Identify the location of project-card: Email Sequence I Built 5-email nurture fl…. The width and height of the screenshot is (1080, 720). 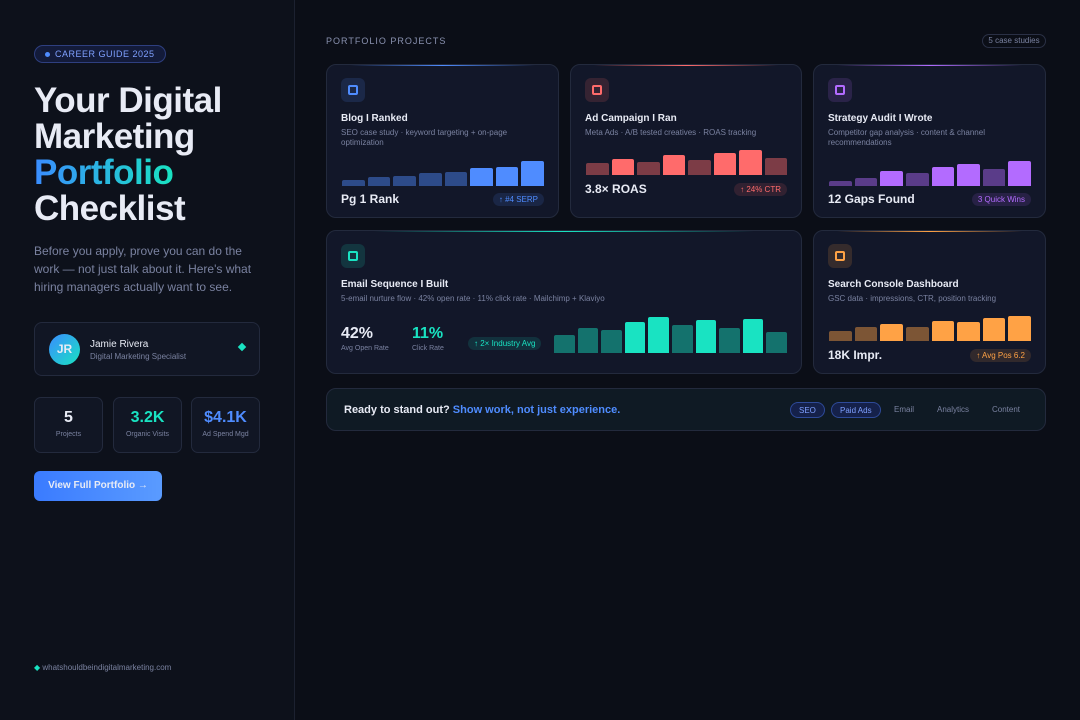
(564, 302).